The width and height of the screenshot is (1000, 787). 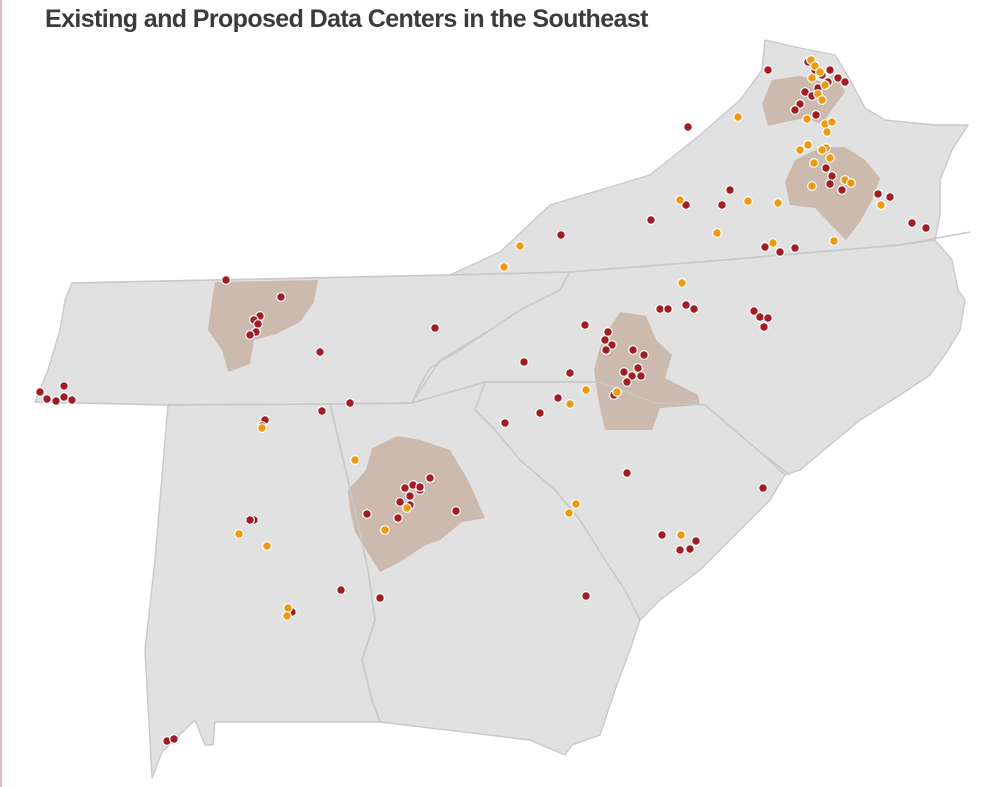 What do you see at coordinates (416, 504) in the screenshot?
I see `metro-area-atlanta` at bounding box center [416, 504].